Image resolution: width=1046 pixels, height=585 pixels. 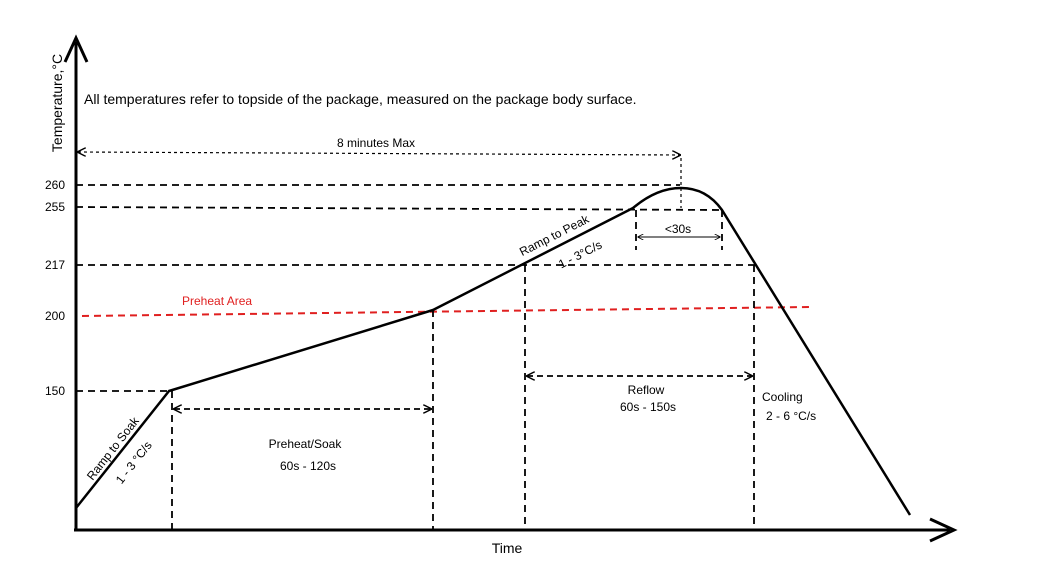 What do you see at coordinates (308, 466) in the screenshot?
I see `preheat-soak-time: 60s - 120s` at bounding box center [308, 466].